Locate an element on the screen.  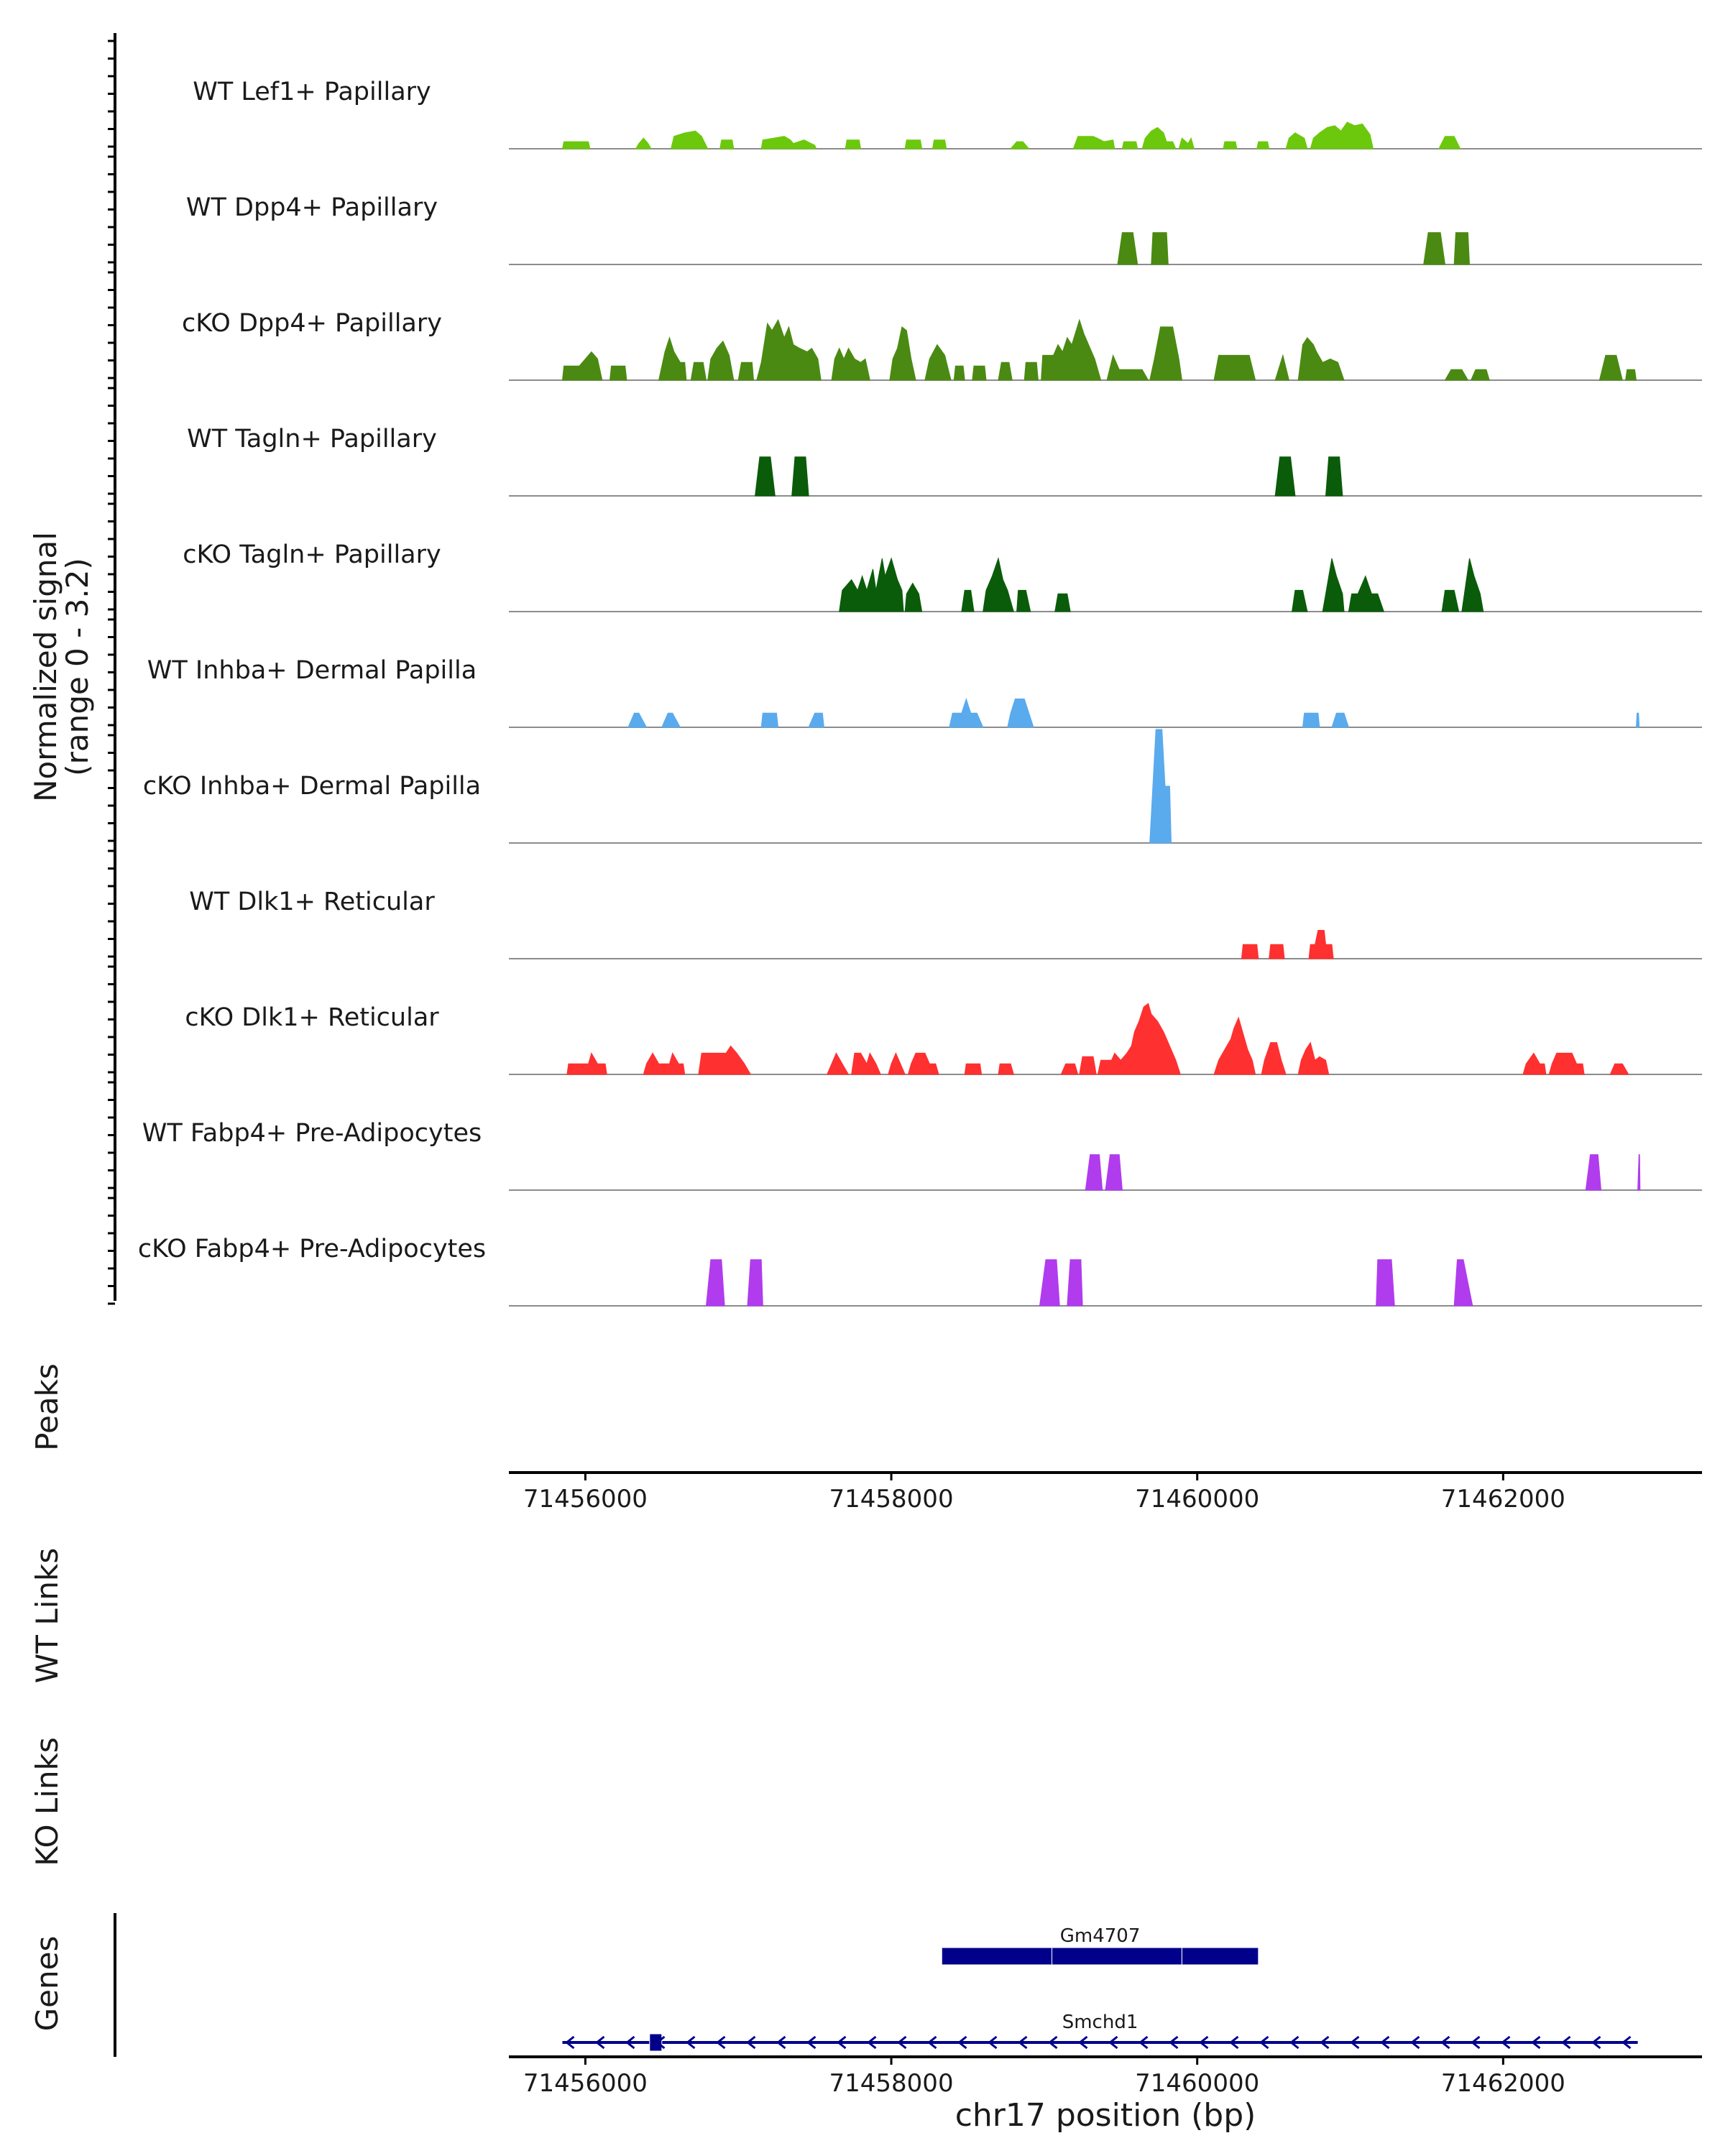
signal-y-axis-ticks is located at coordinates (111, 673).